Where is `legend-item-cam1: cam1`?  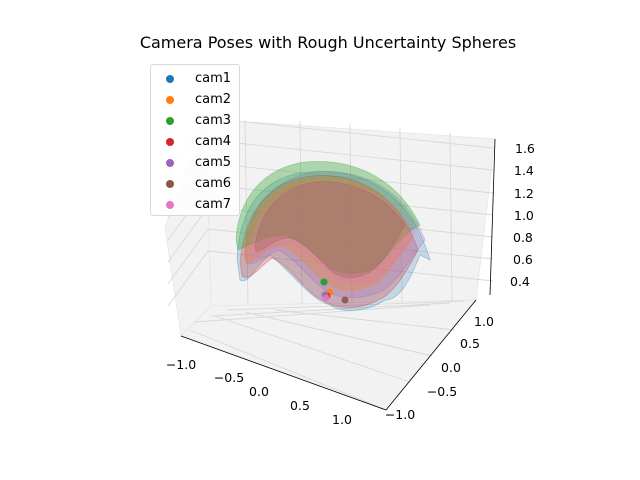 legend-item-cam1: cam1 is located at coordinates (195, 79).